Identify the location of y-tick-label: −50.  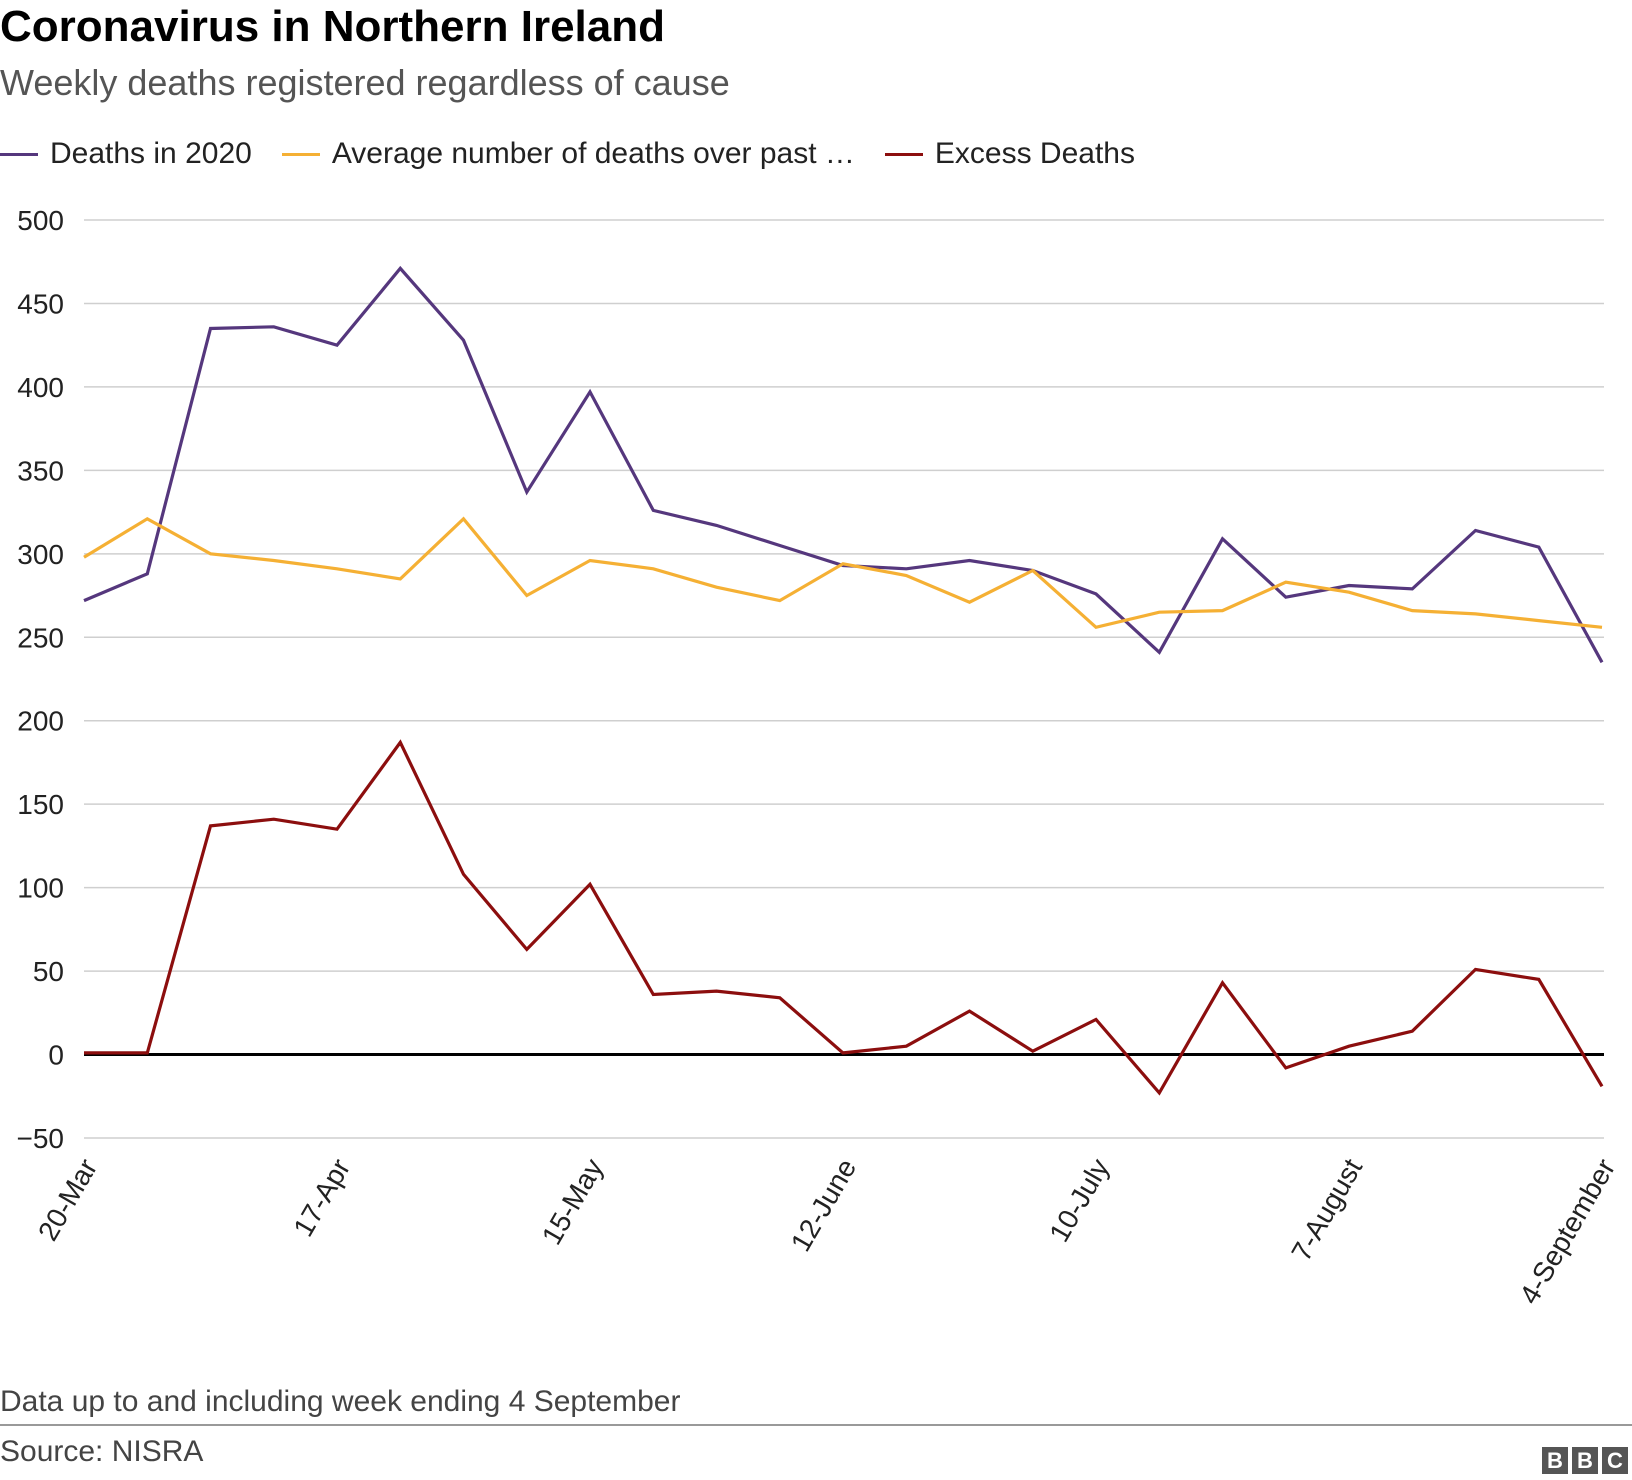
(41, 1138).